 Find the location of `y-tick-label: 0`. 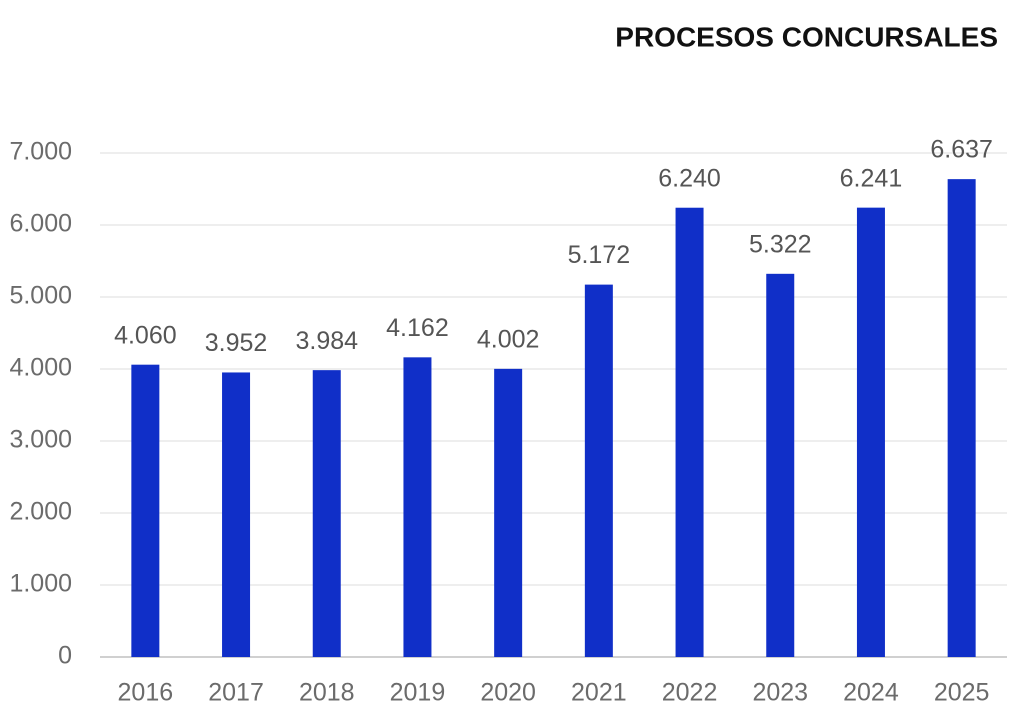

y-tick-label: 0 is located at coordinates (65, 656).